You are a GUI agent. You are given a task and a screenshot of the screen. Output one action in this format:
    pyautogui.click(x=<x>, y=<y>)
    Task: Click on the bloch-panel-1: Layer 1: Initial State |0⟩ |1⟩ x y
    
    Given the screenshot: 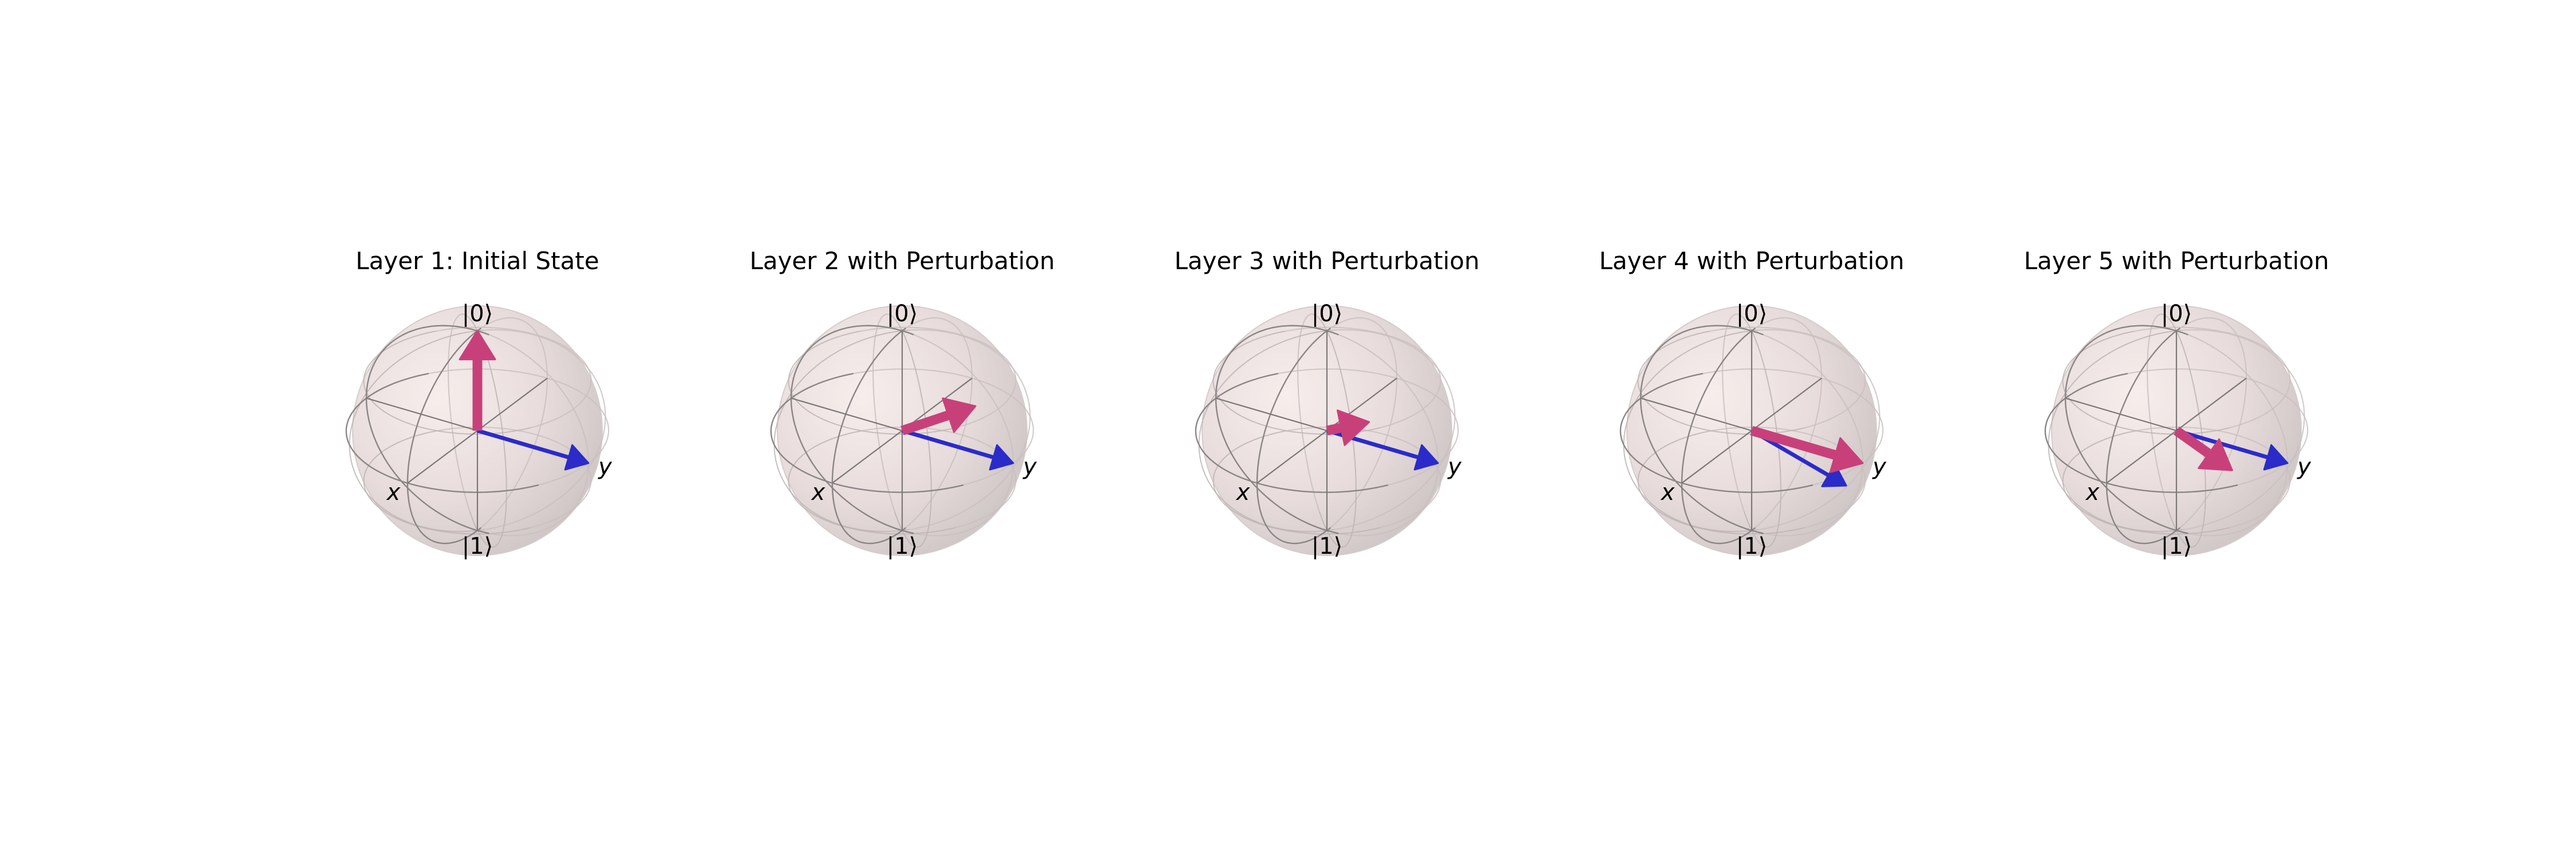 What is the action you would take?
    pyautogui.click(x=479, y=403)
    